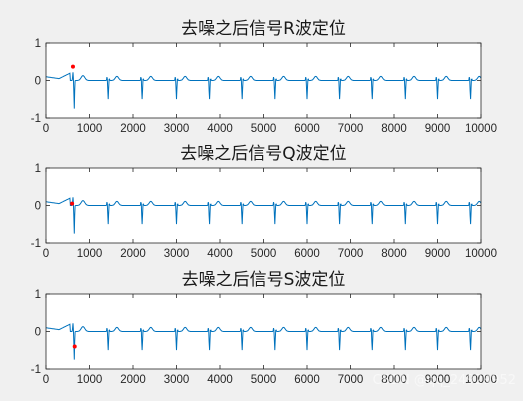 The width and height of the screenshot is (523, 401). Describe the element at coordinates (263, 29) in the screenshot. I see `subplot-title: 去噪之后信号R波定位` at that location.